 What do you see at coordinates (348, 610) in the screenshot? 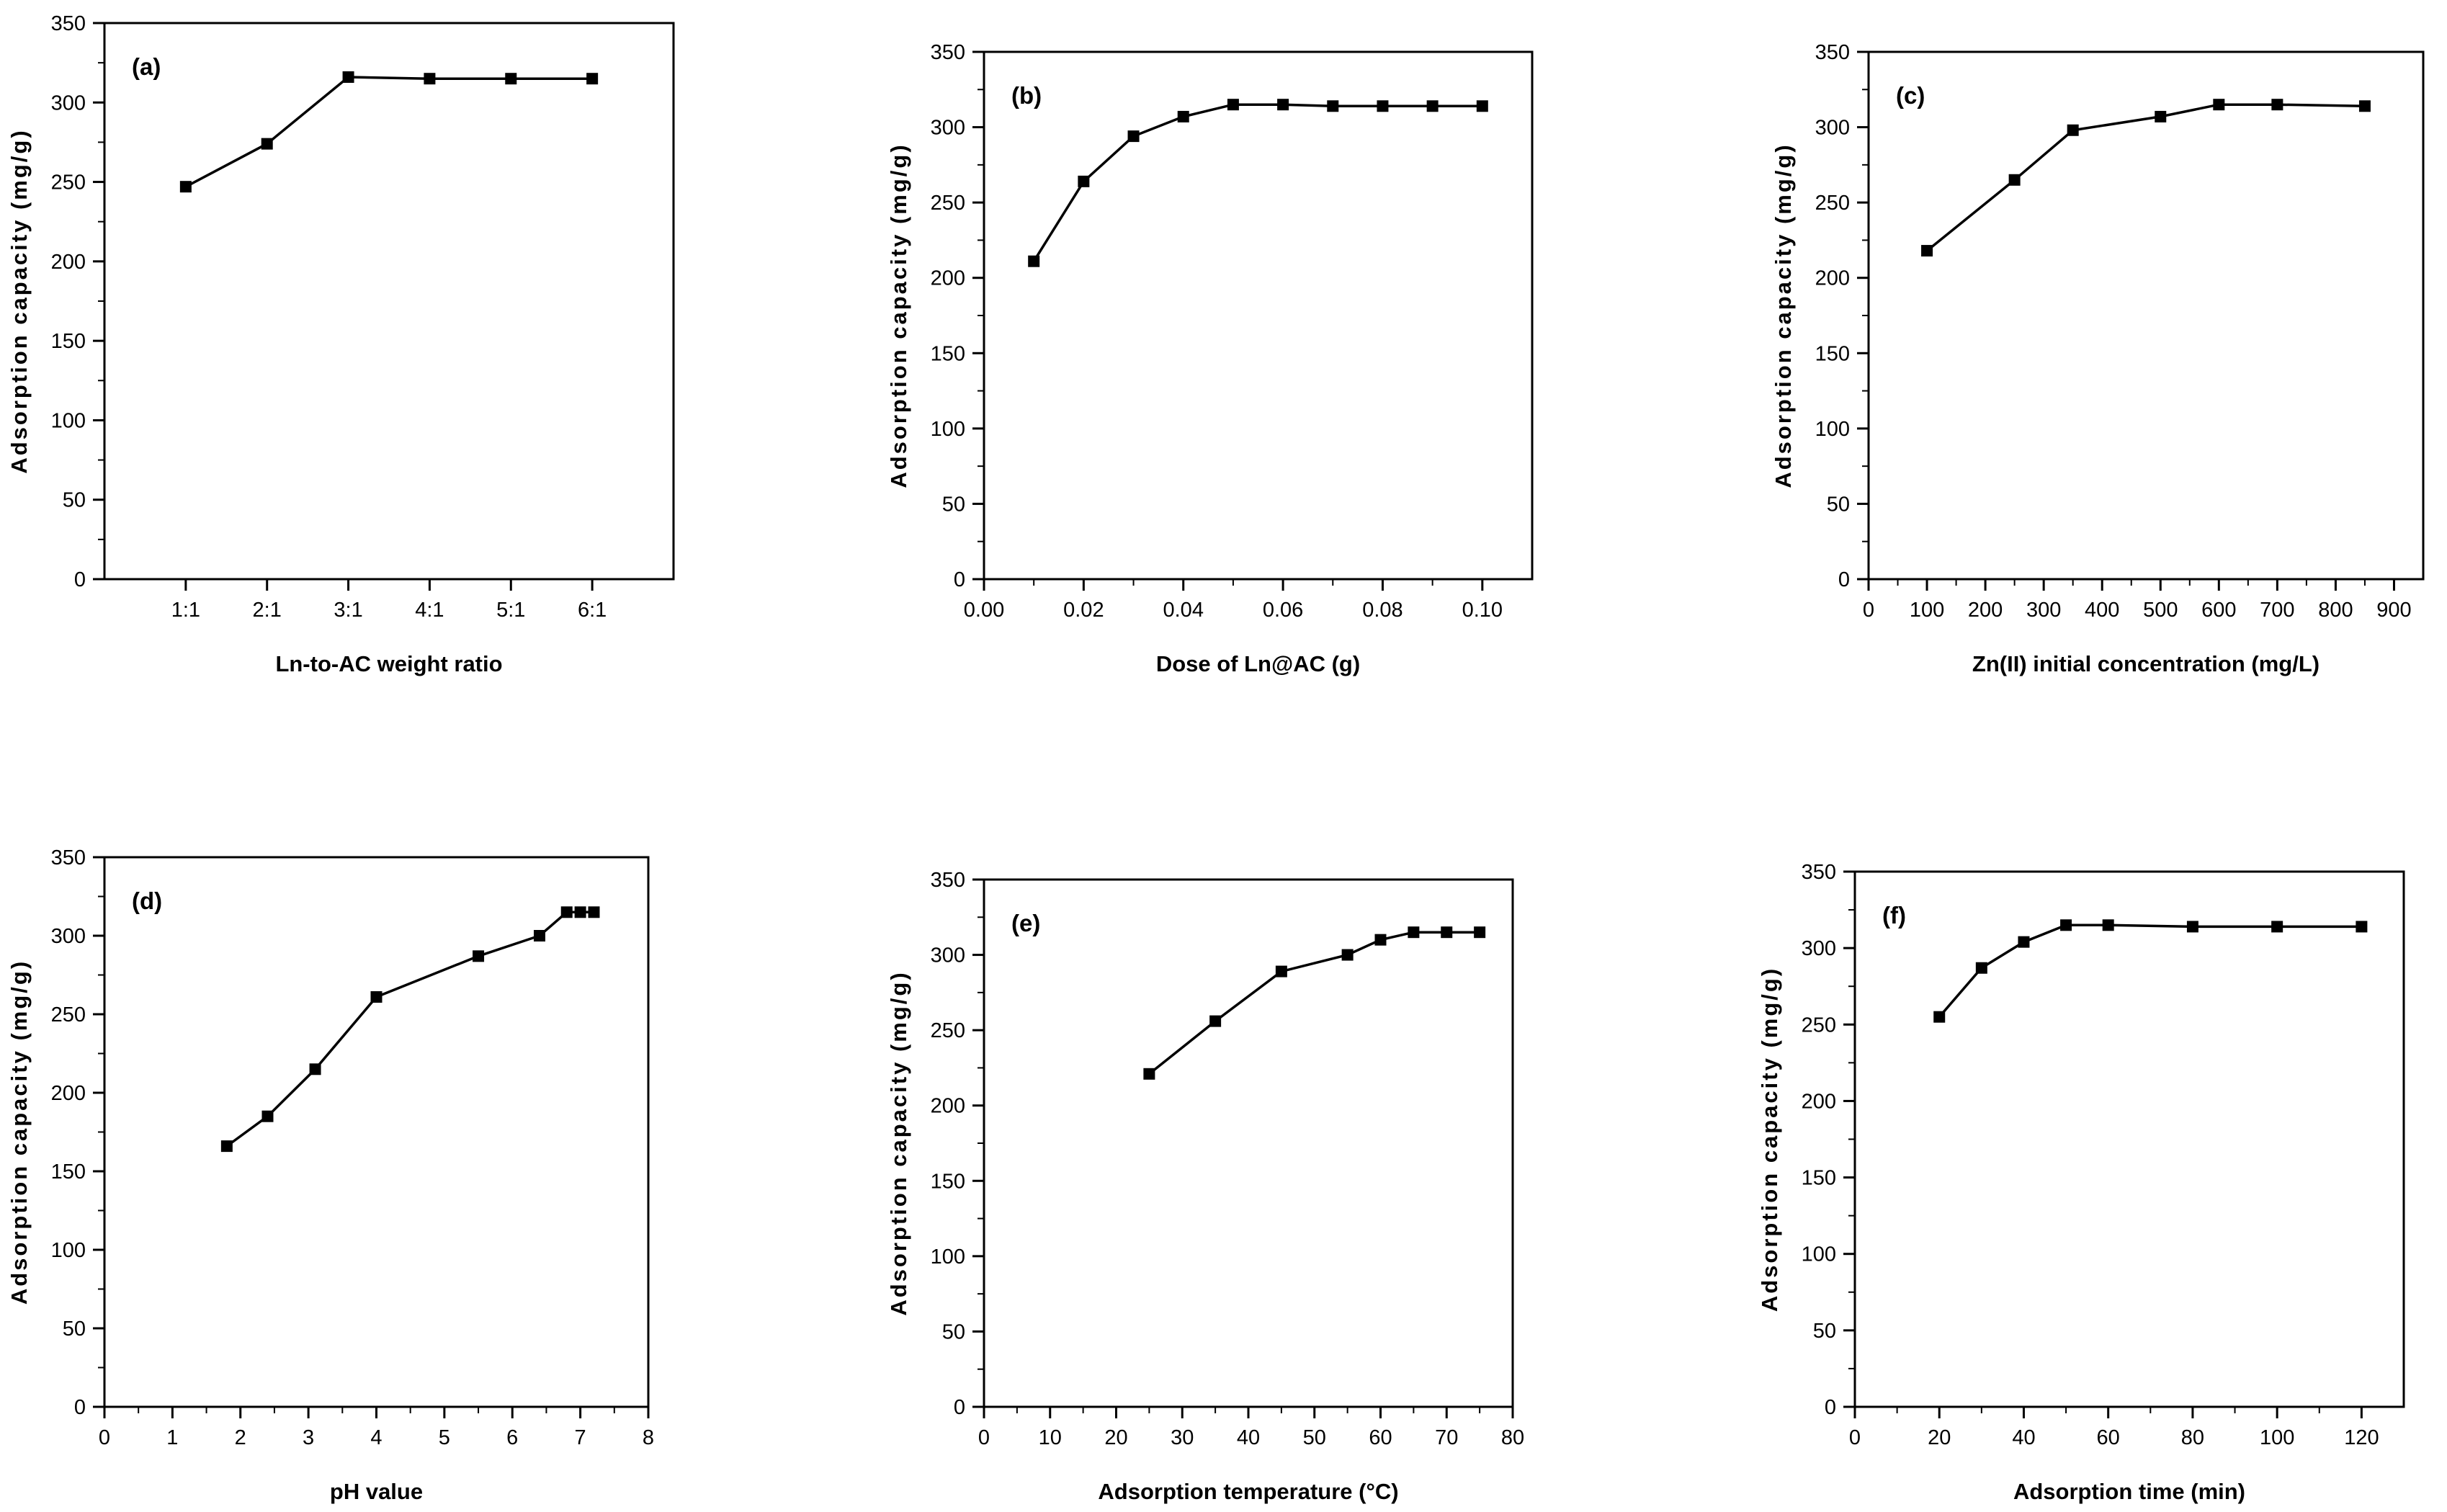
I see `x-tick-label: 3:1` at bounding box center [348, 610].